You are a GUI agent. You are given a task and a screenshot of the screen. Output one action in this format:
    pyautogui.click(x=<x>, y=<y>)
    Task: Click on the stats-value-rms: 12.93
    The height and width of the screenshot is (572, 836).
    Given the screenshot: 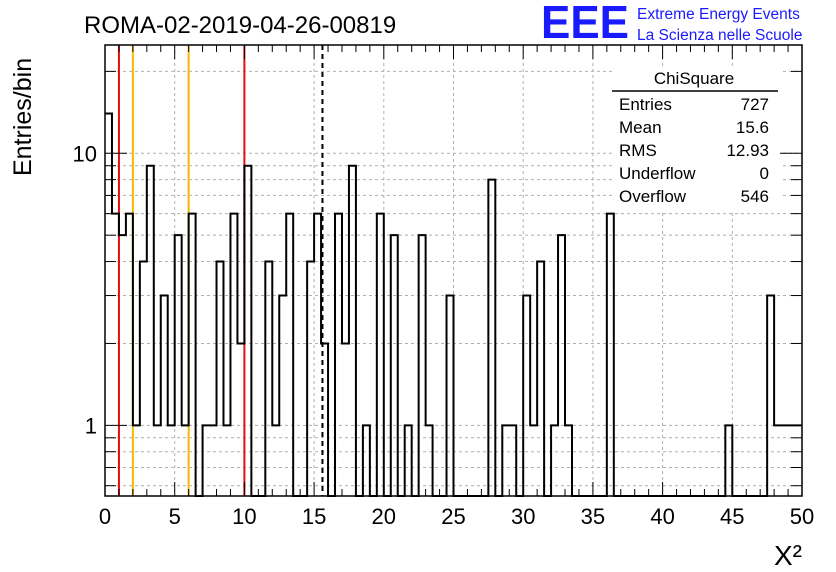 What is the action you would take?
    pyautogui.click(x=747, y=150)
    